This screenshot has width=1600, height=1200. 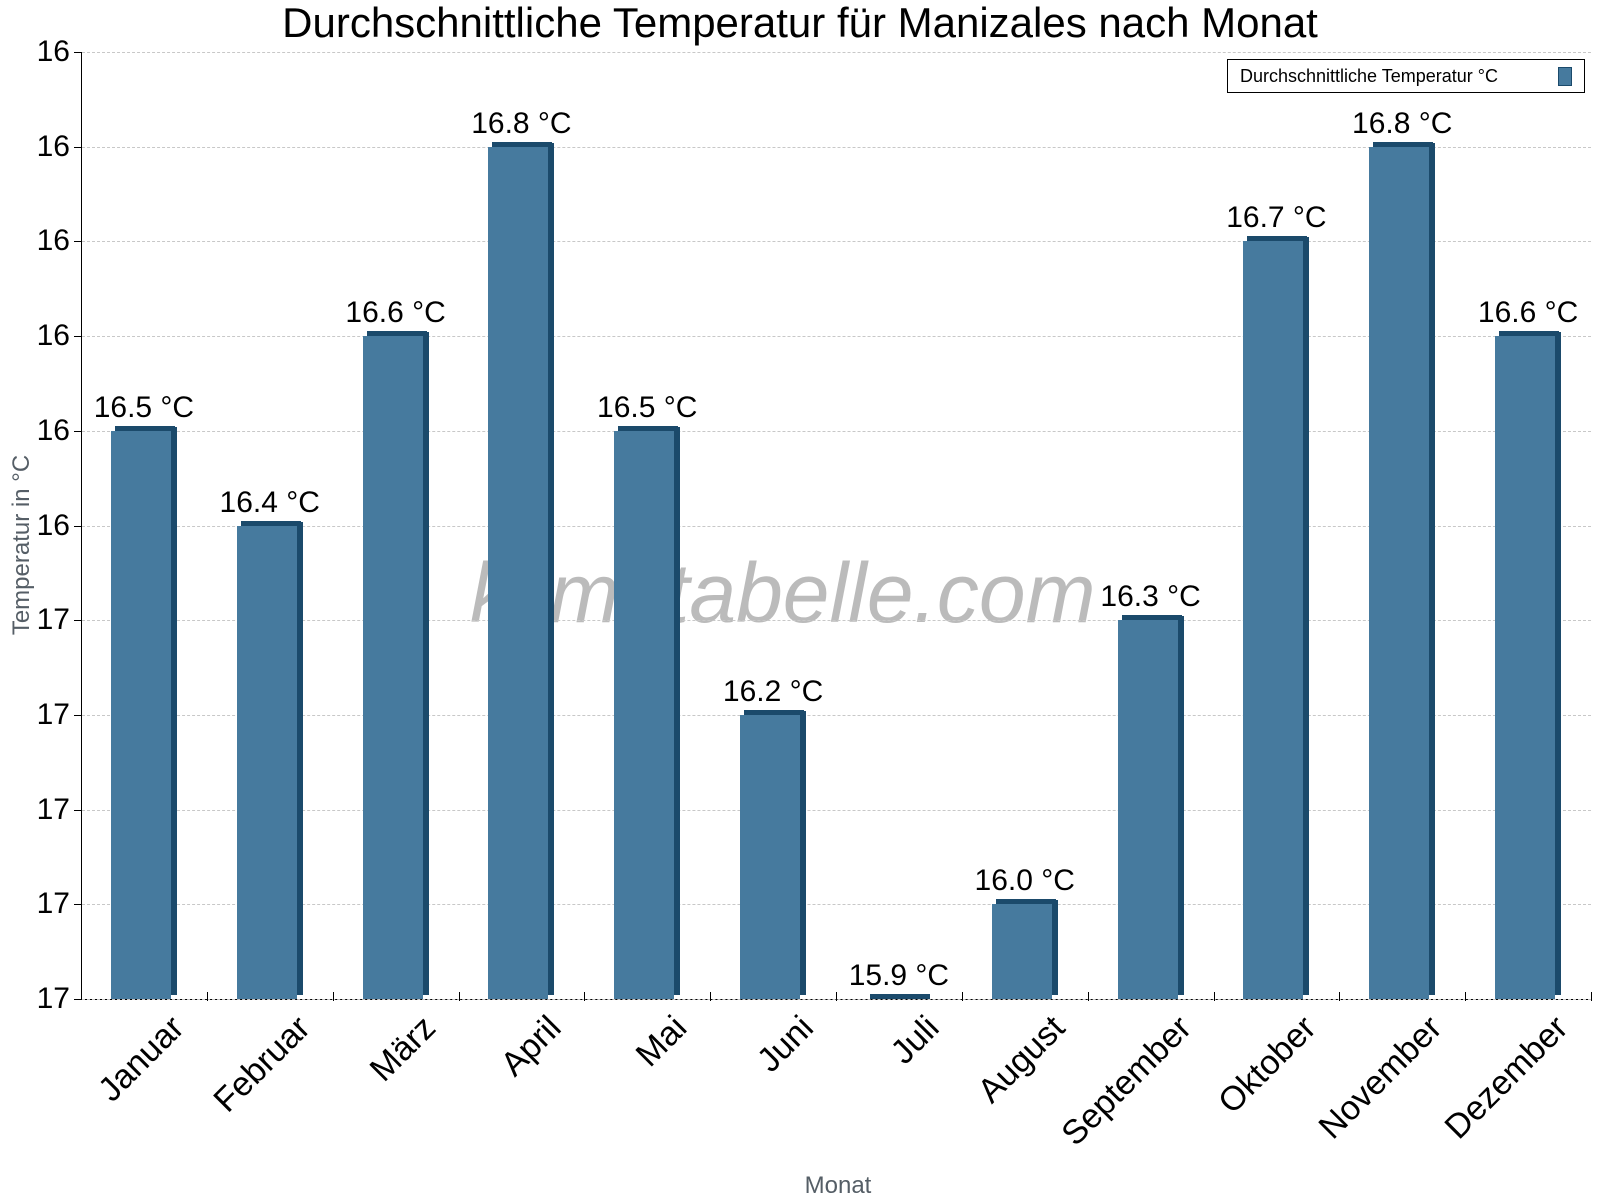 I want to click on value-label: 15.9 °C, so click(x=899, y=975).